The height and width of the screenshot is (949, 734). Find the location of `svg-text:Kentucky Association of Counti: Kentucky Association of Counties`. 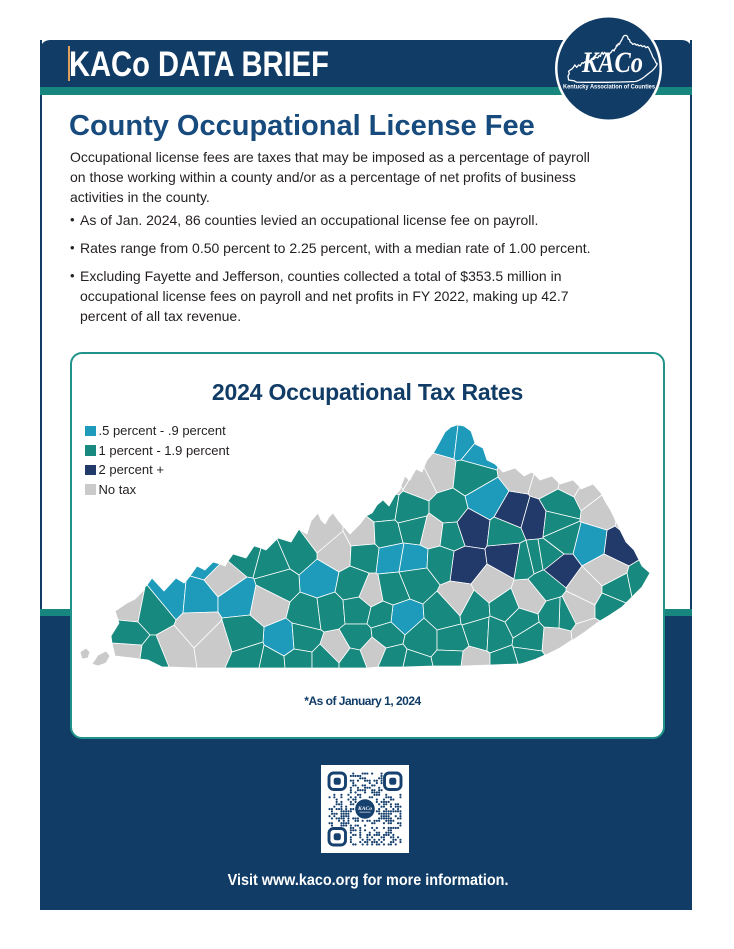

svg-text:Kentucky Association of Counti: Kentucky Association of Counties is located at coordinates (609, 87).